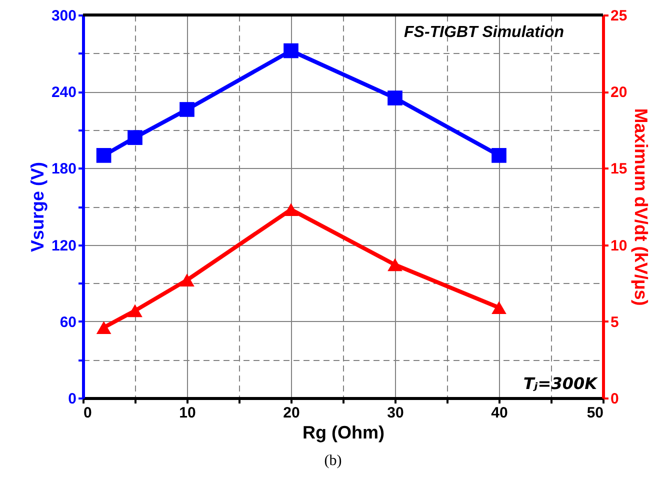 Image resolution: width=662 pixels, height=489 pixels. What do you see at coordinates (595, 413) in the screenshot?
I see `x-tick-label: 50` at bounding box center [595, 413].